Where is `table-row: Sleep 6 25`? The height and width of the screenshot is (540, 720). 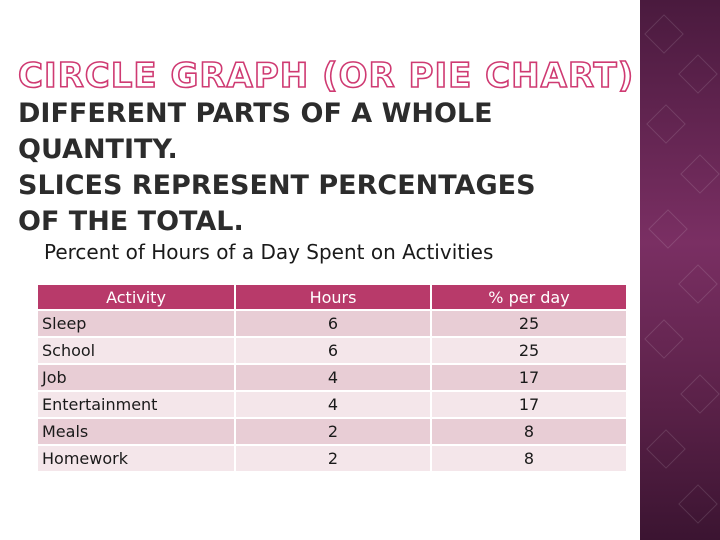
table-row: Sleep 6 25 is located at coordinates (332, 323).